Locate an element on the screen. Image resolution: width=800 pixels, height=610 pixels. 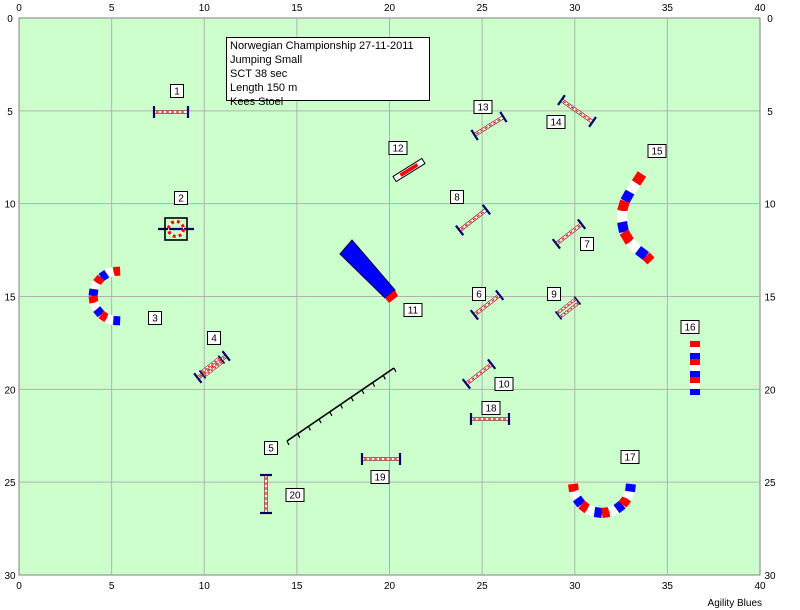
chute-entry is located at coordinates (391, 296).